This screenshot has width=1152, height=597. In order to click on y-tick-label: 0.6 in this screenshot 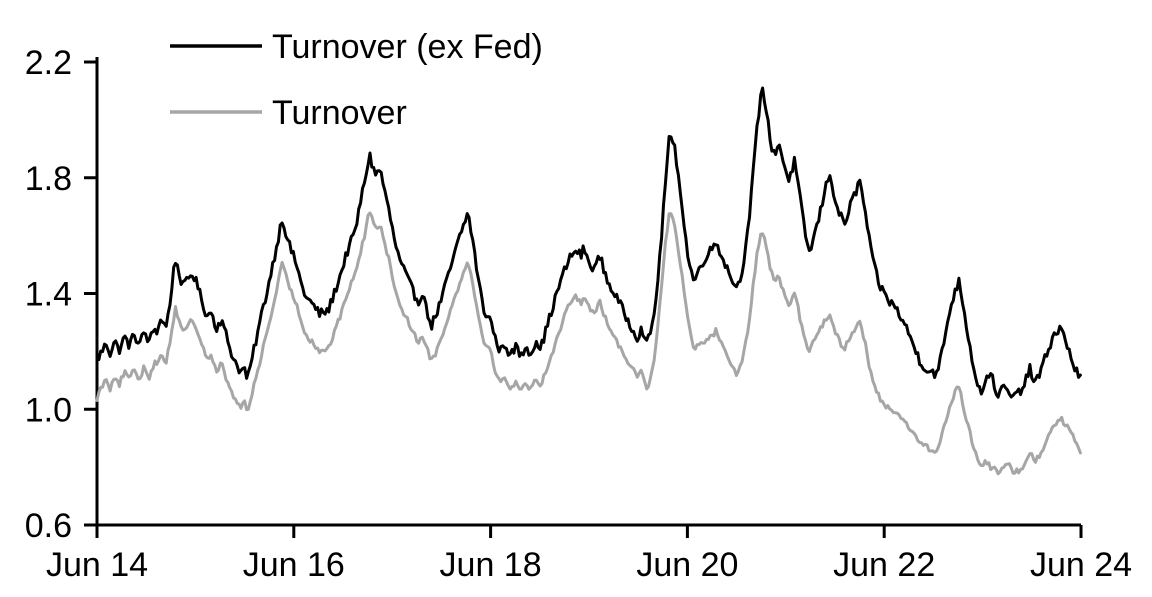, I will do `click(48, 526)`.